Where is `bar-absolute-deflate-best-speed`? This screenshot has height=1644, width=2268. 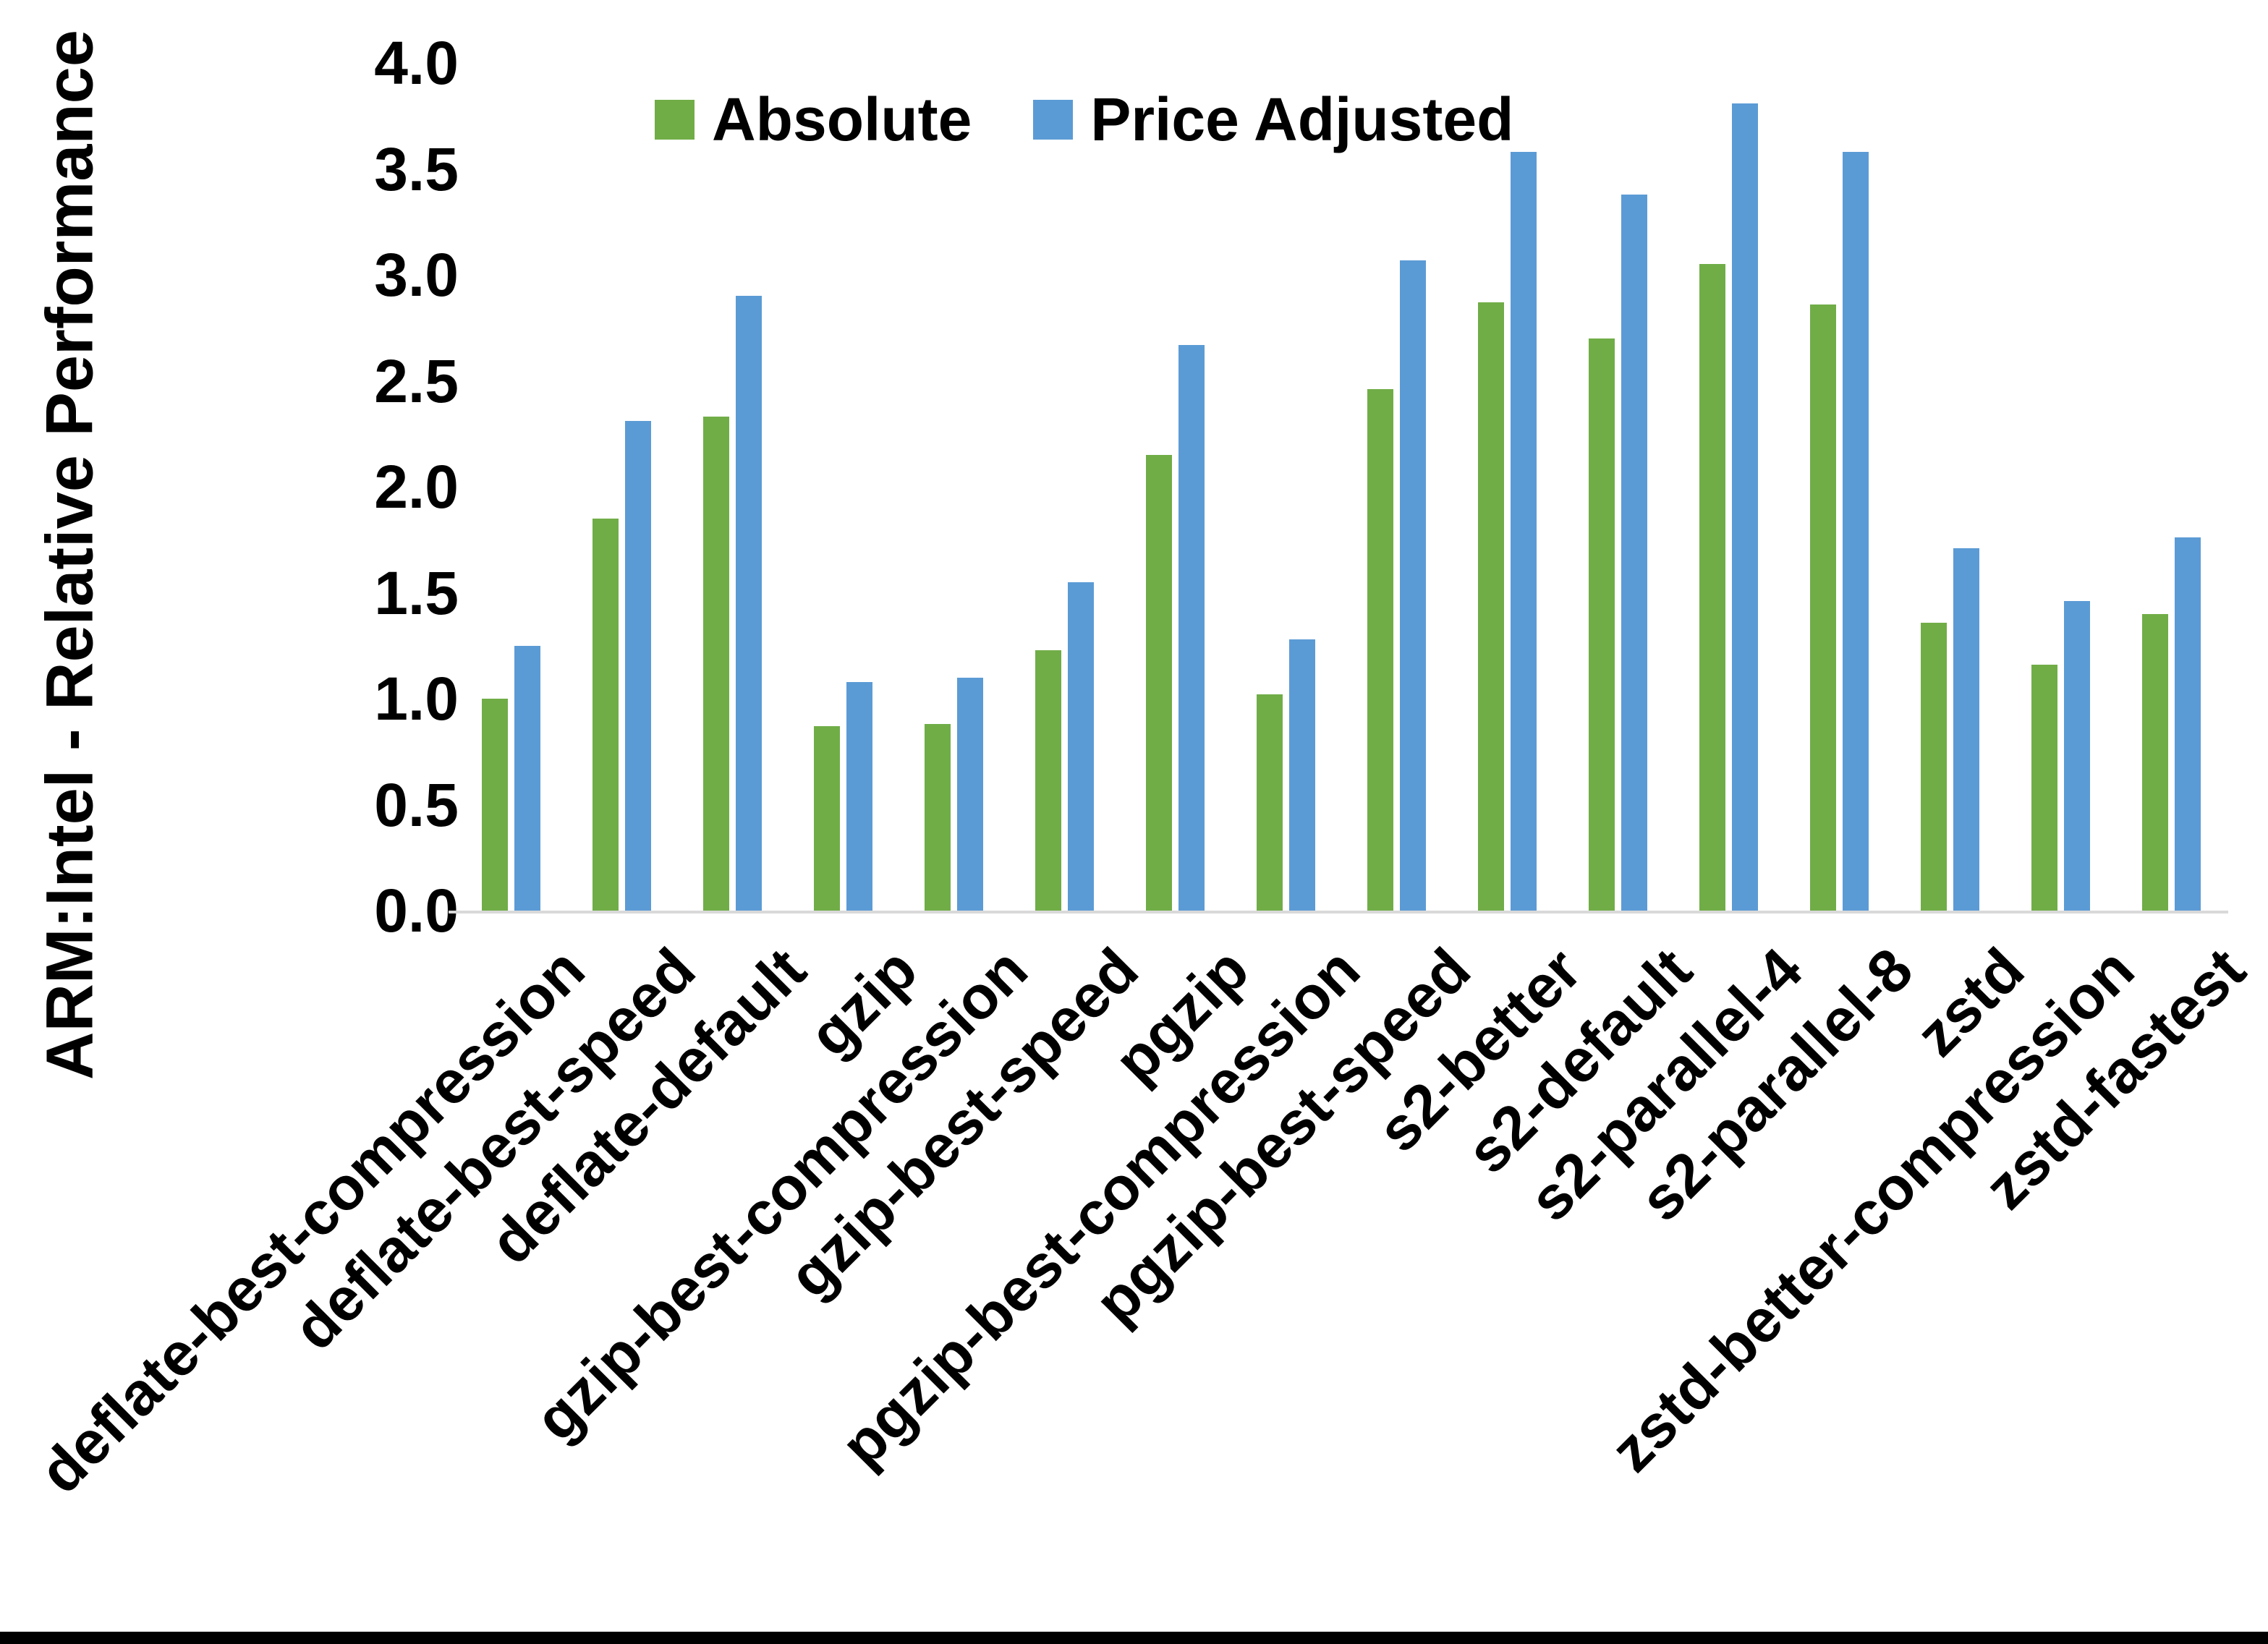 bar-absolute-deflate-best-speed is located at coordinates (606, 714).